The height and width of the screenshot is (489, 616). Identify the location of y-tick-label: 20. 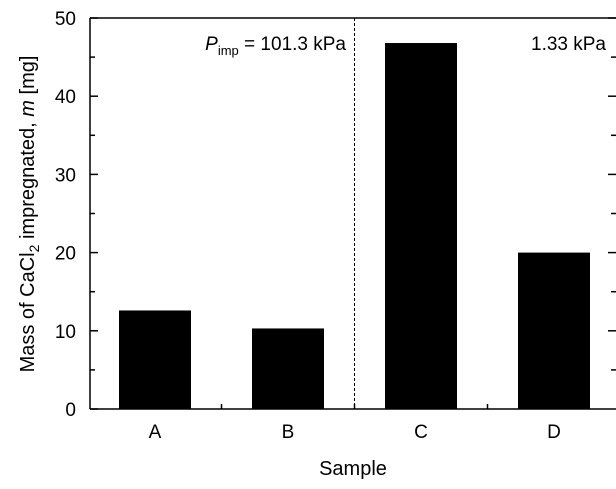
(65, 254).